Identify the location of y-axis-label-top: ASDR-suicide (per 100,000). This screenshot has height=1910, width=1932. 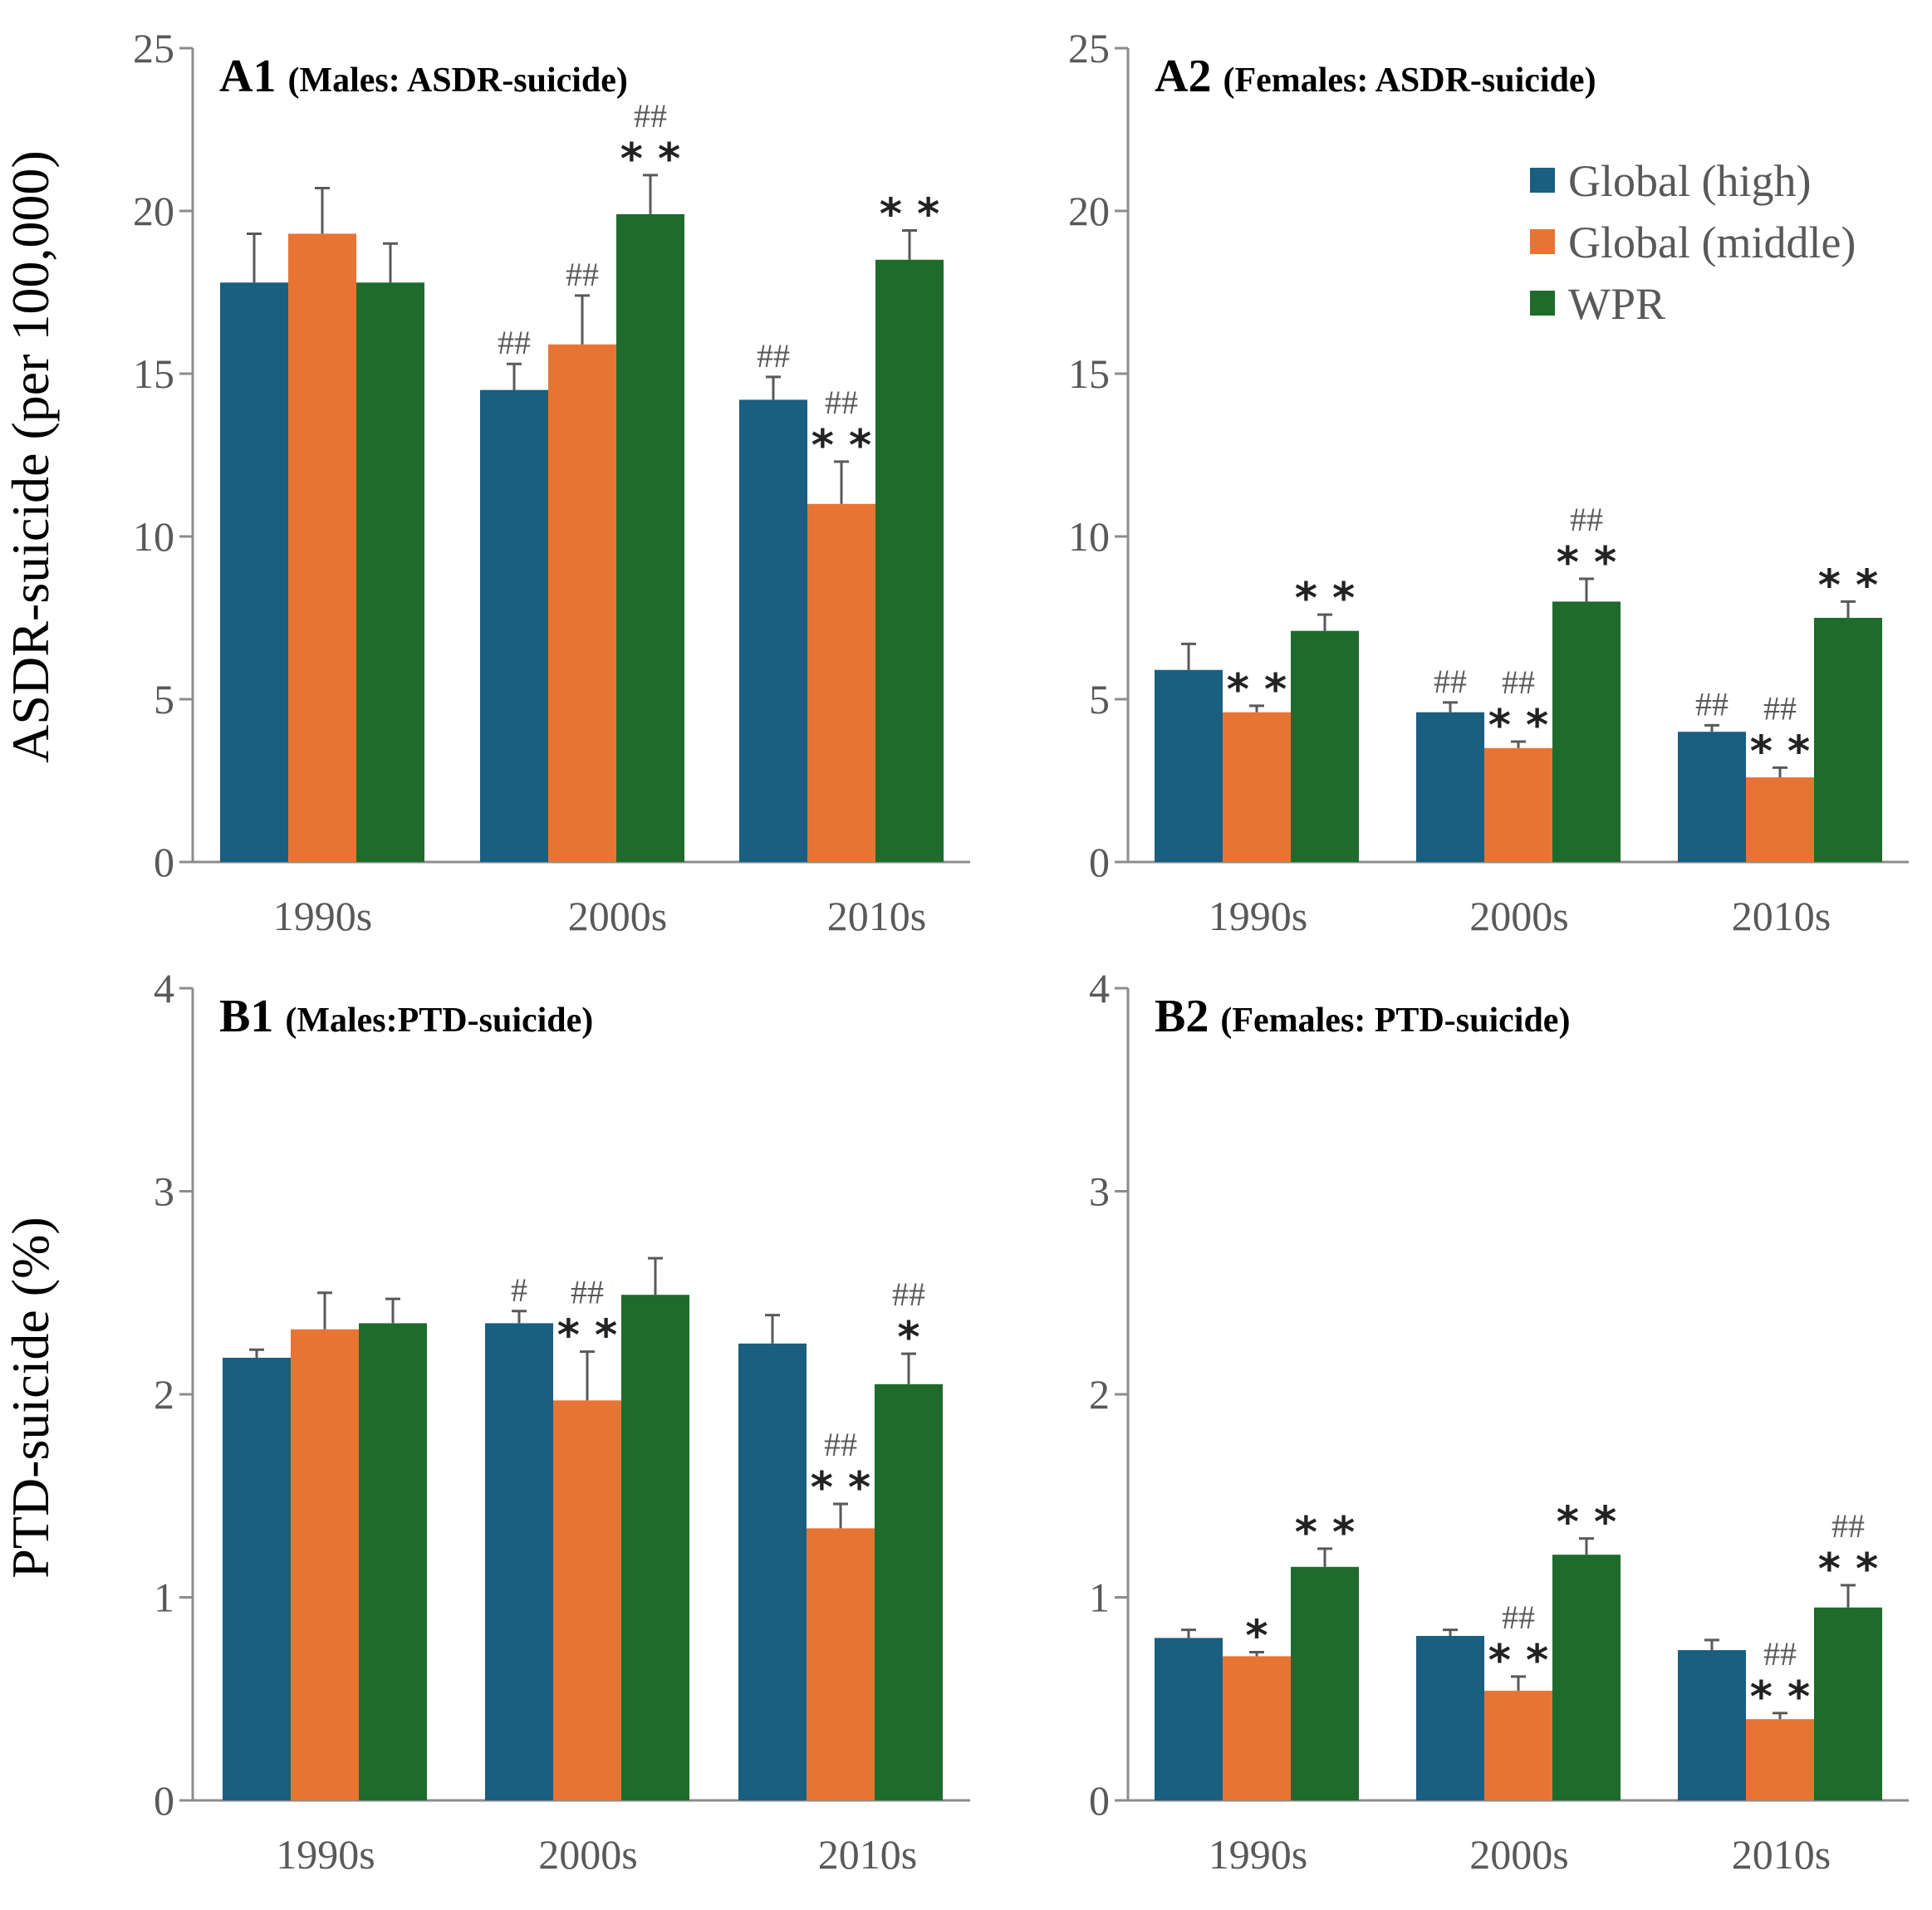
(30, 457).